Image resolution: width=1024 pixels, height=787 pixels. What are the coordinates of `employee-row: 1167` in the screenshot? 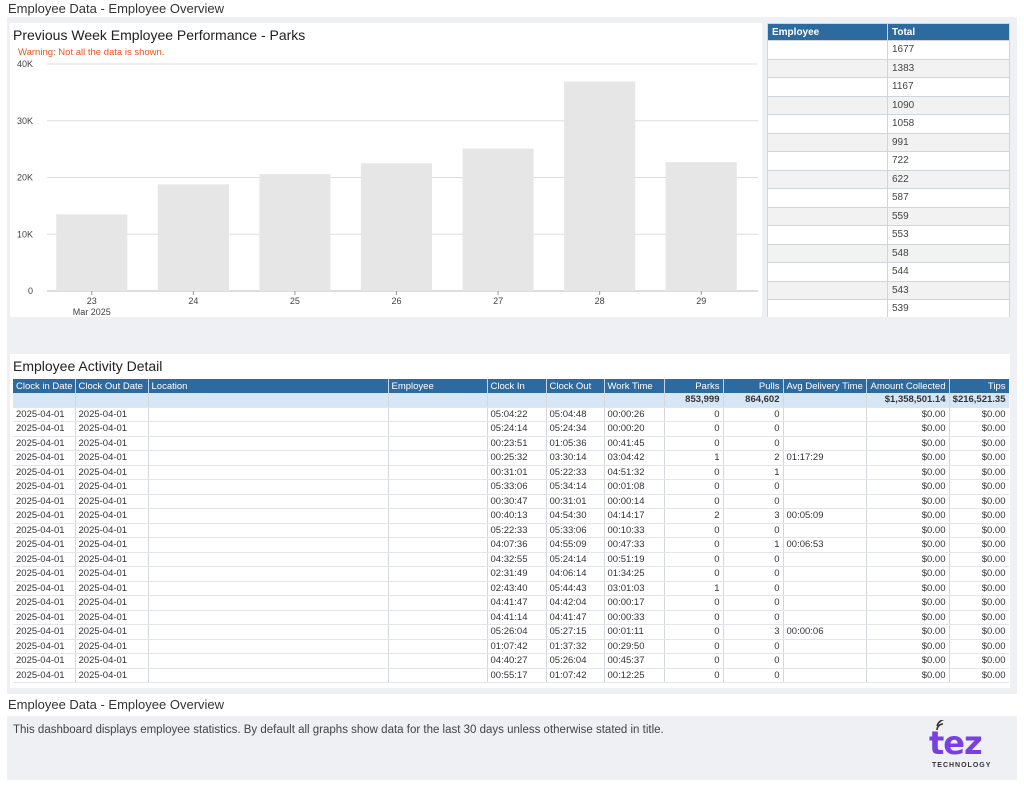 It's located at (888, 87).